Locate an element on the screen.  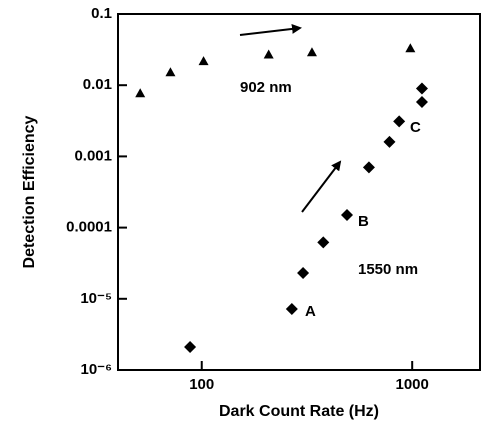
annotation: A is located at coordinates (310, 311).